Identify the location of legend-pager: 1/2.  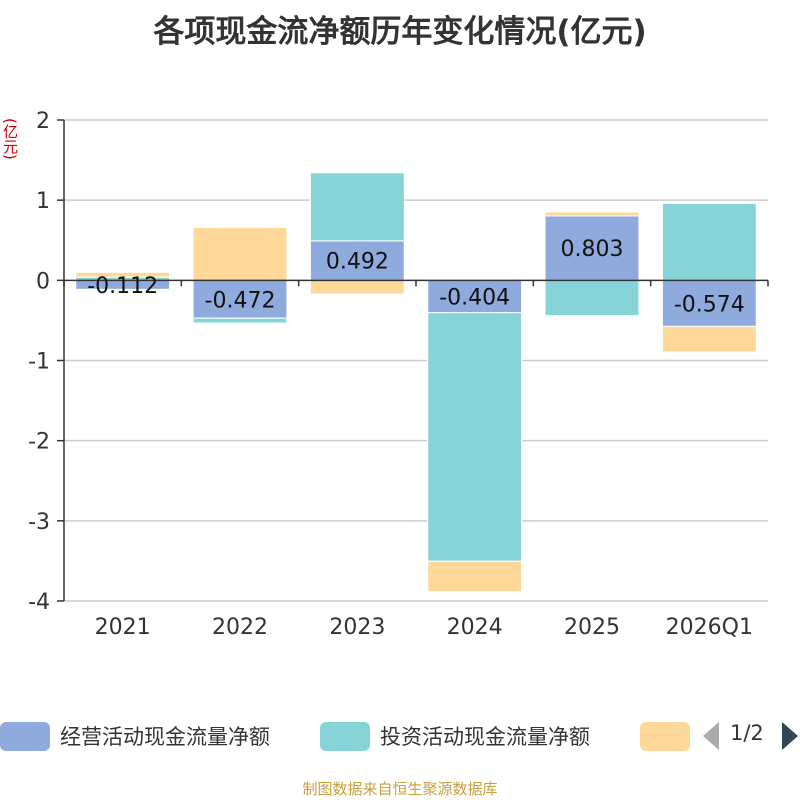
(750, 736).